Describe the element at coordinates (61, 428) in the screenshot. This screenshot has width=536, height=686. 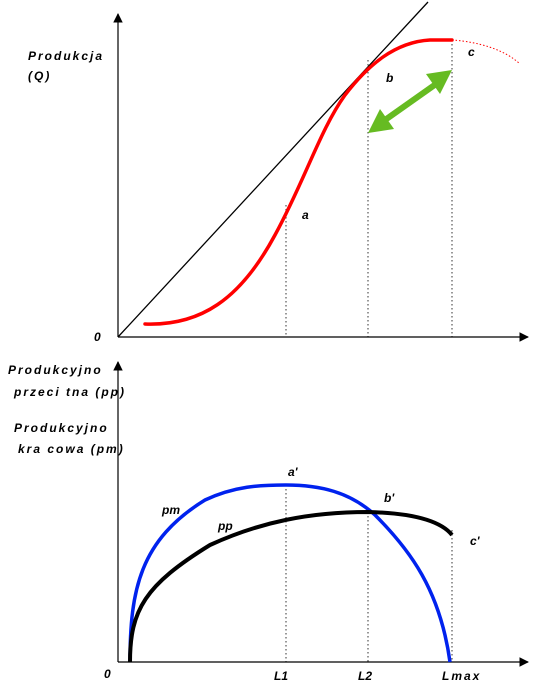
I see `bottom-y-axis-label-pm-line1: Produkcyjno` at that location.